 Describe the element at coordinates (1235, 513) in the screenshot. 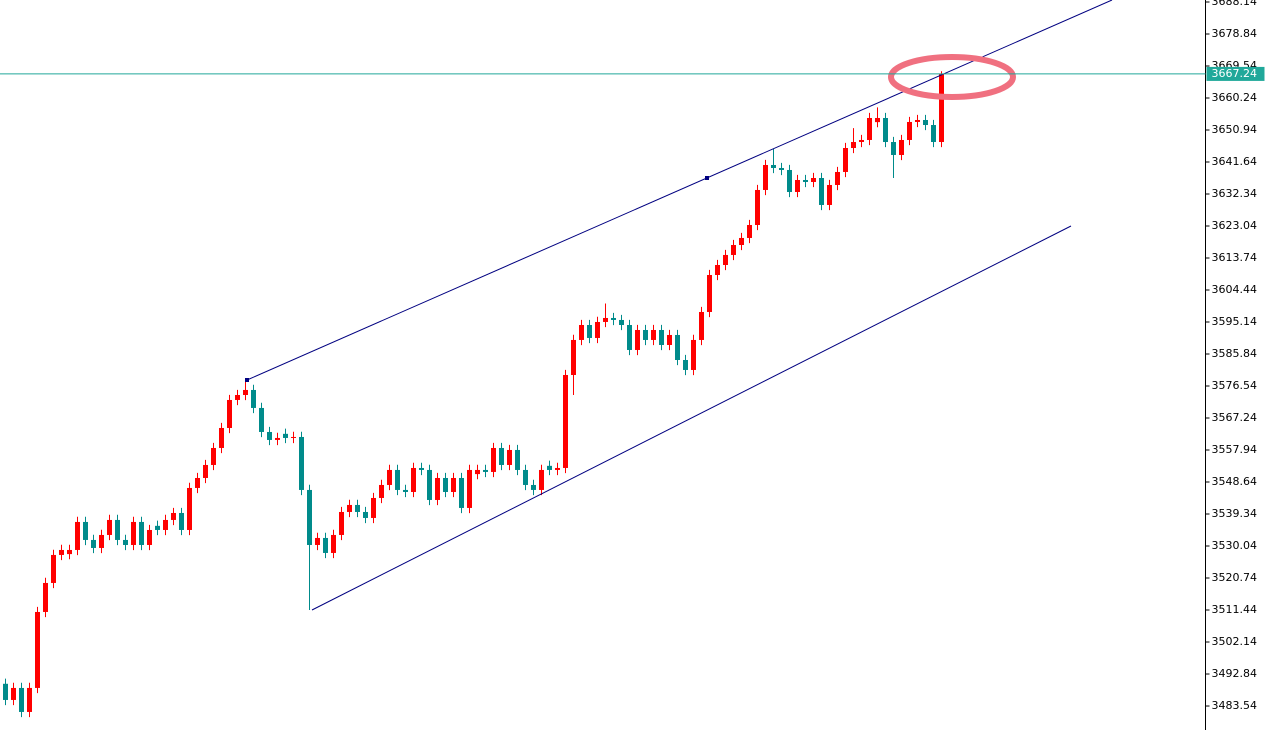

I see `y-tick-label: 3539.34` at that location.